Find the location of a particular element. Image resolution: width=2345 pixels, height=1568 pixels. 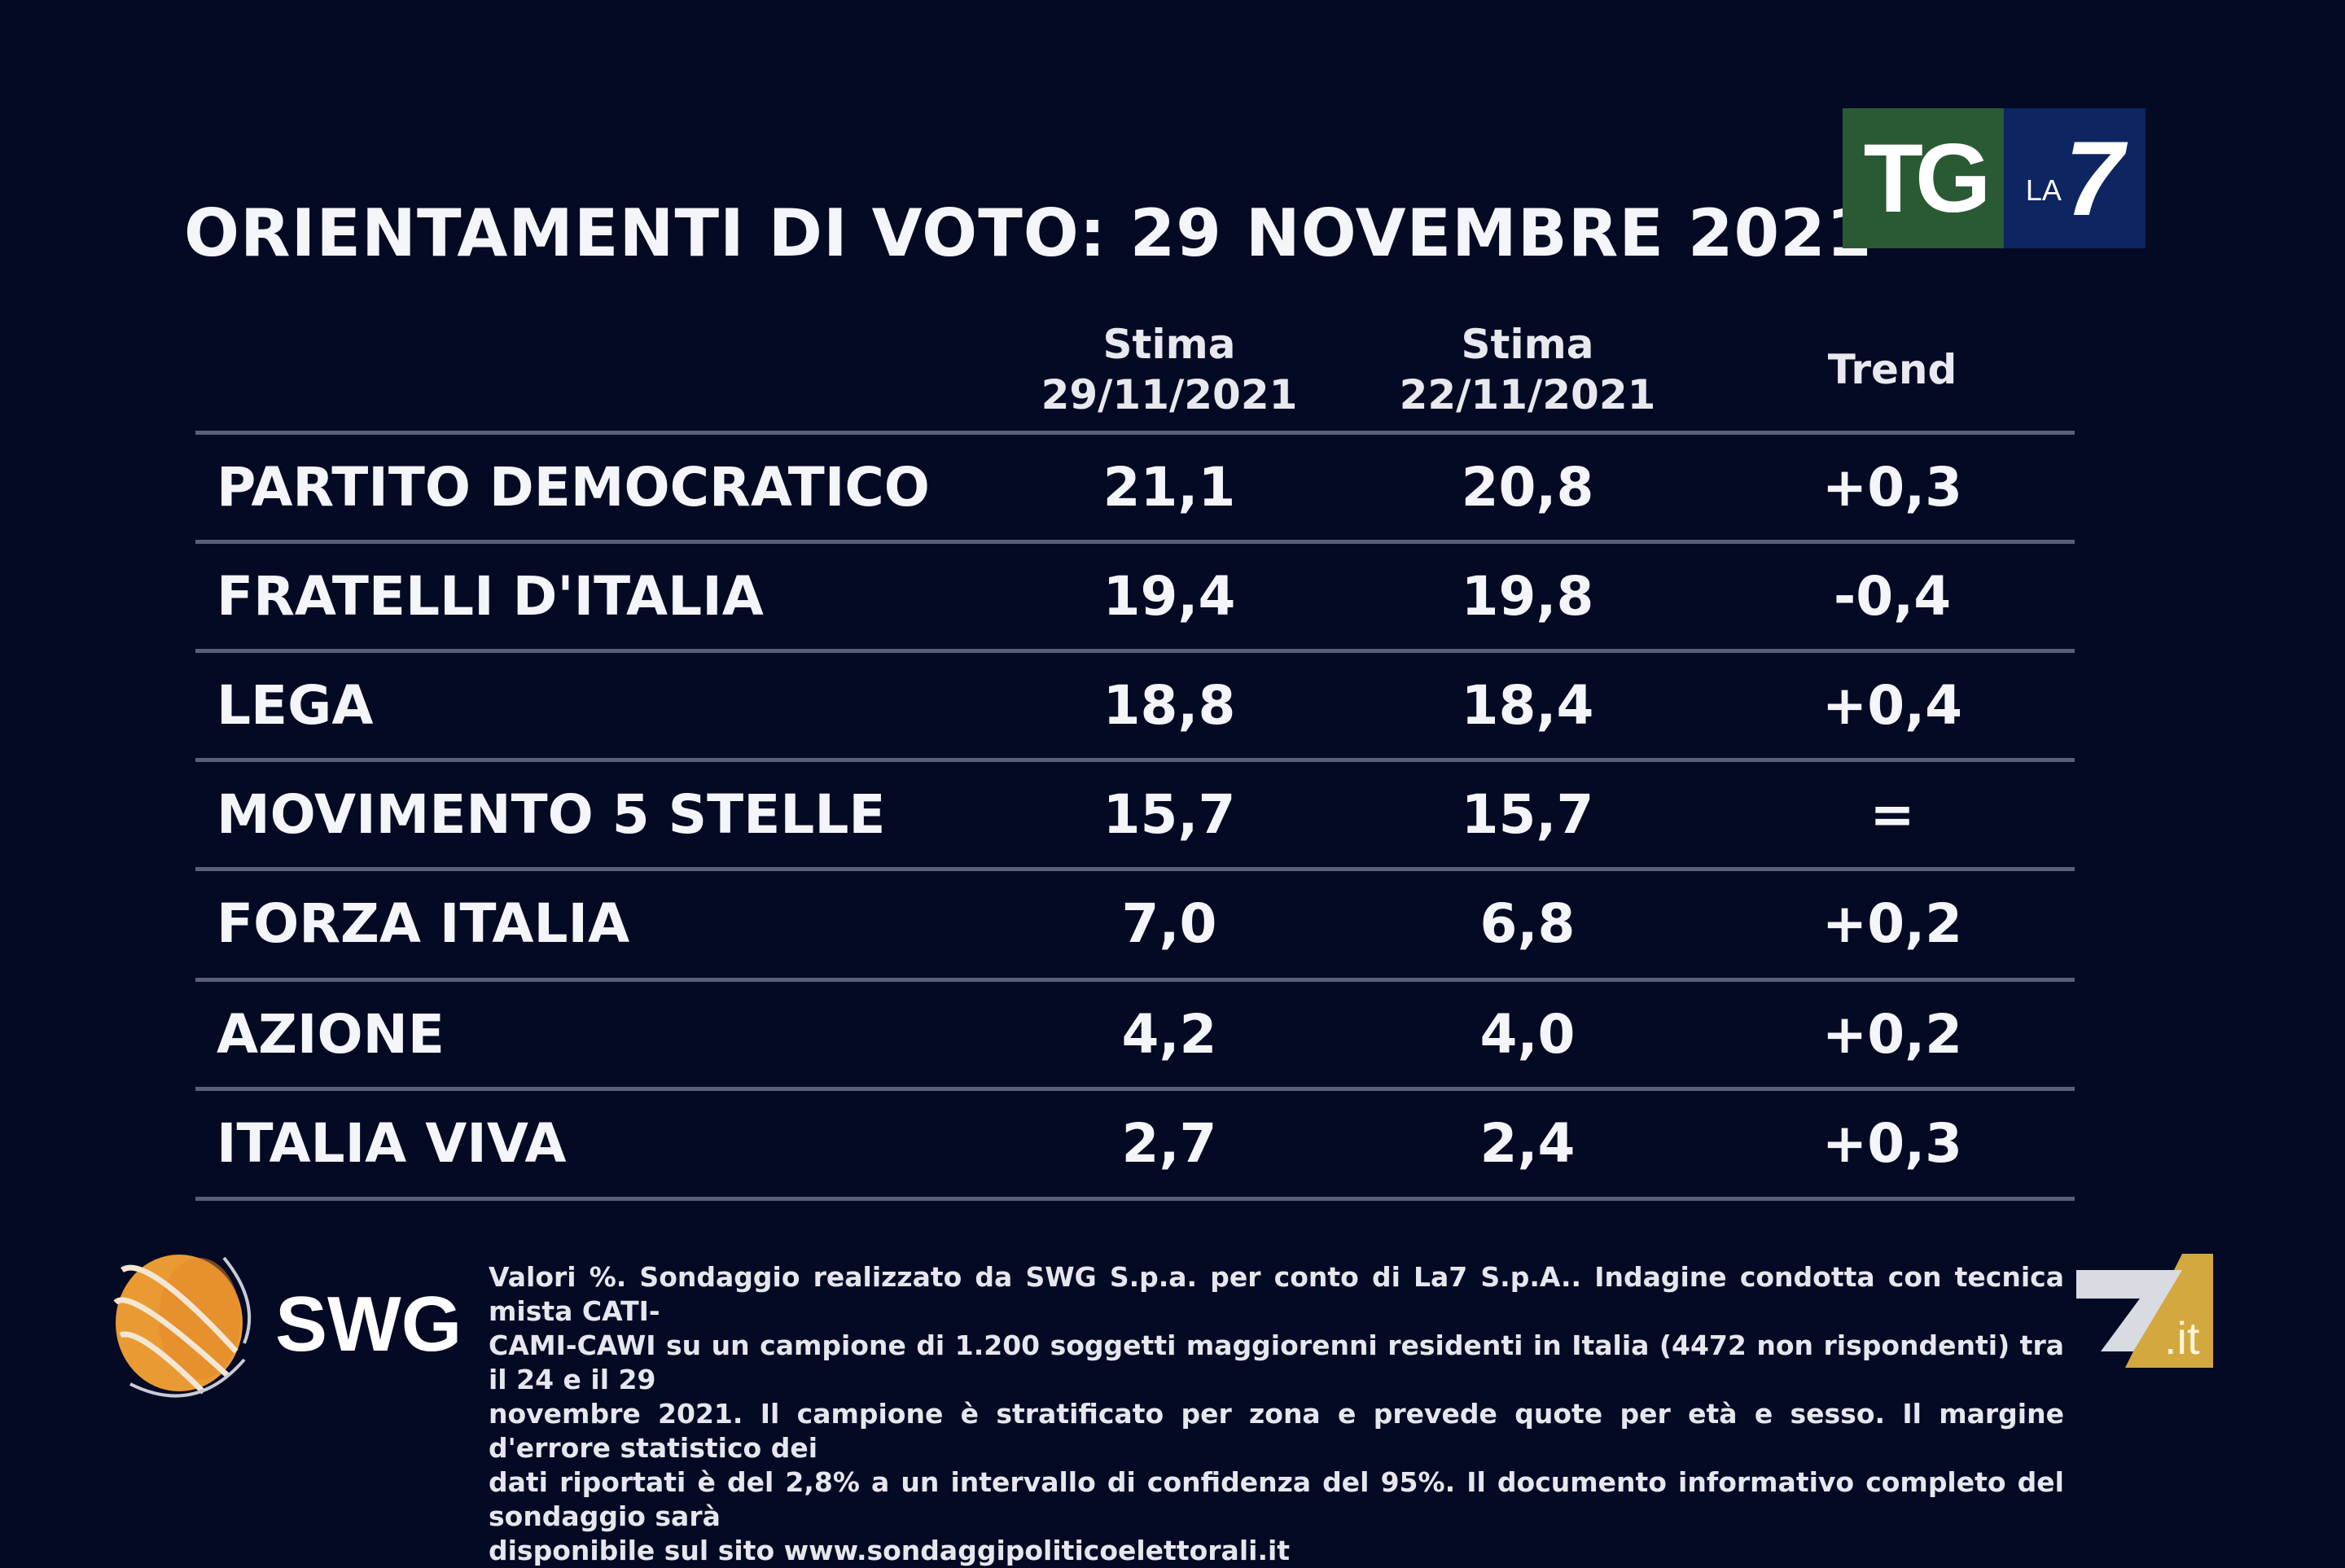

column-header-previous: Stima 22/11/2021 is located at coordinates (1528, 370).